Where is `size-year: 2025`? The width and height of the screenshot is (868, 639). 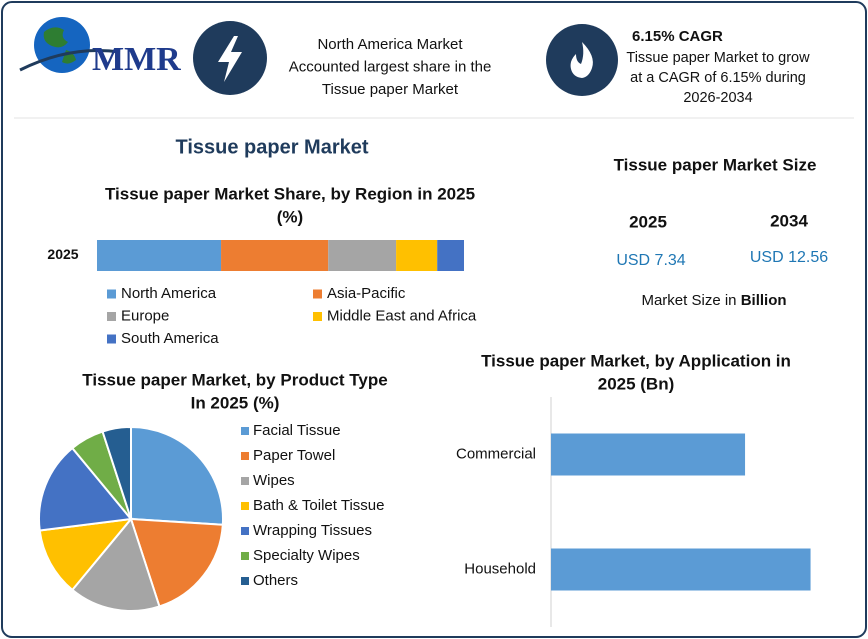 size-year: 2025 is located at coordinates (648, 221).